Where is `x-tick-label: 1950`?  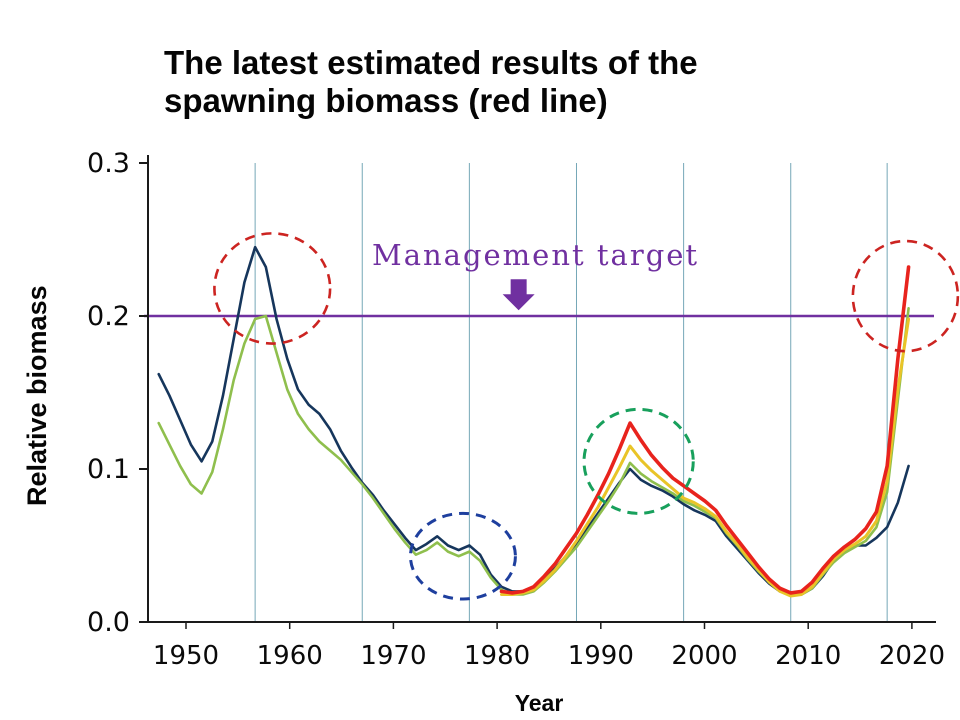
x-tick-label: 1950 is located at coordinates (186, 656).